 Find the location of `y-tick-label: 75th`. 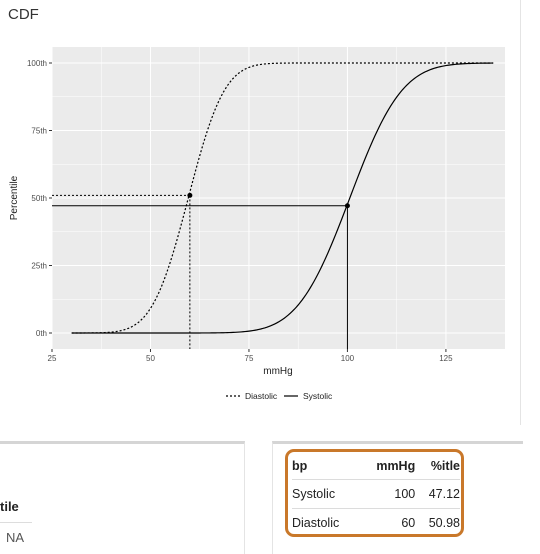

y-tick-label: 75th is located at coordinates (39, 131).